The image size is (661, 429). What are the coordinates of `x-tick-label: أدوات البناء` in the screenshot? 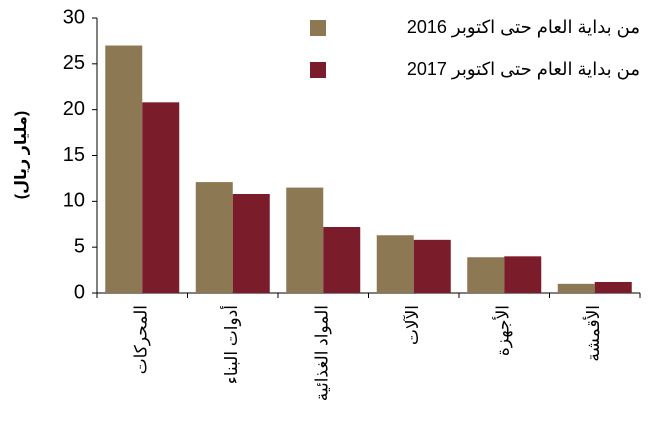 It's located at (230, 344).